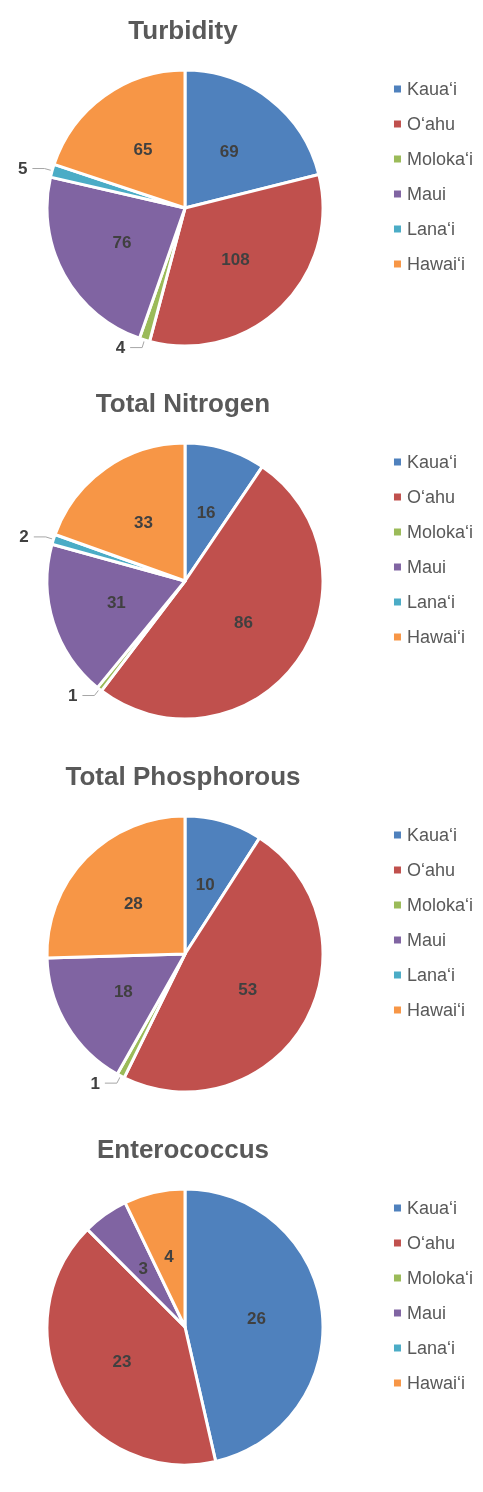 This screenshot has width=483, height=1492. I want to click on chart-title: Total Phosphorous, so click(183, 776).